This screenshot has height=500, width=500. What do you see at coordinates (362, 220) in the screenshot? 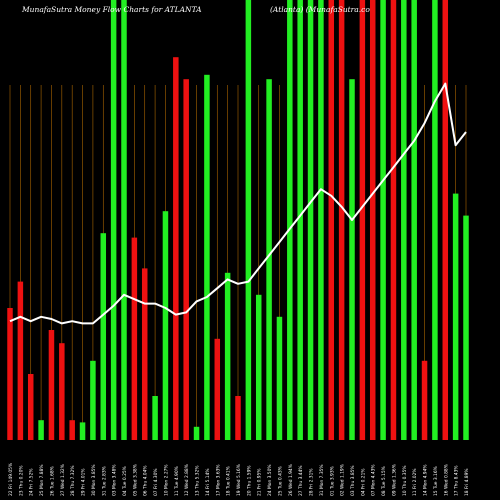
I see `bar-04-fri-sep-2015` at bounding box center [362, 220].